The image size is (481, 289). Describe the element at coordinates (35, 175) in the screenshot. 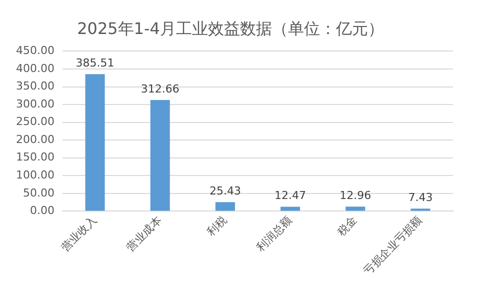

I see `y-tick-label: 100.00` at that location.